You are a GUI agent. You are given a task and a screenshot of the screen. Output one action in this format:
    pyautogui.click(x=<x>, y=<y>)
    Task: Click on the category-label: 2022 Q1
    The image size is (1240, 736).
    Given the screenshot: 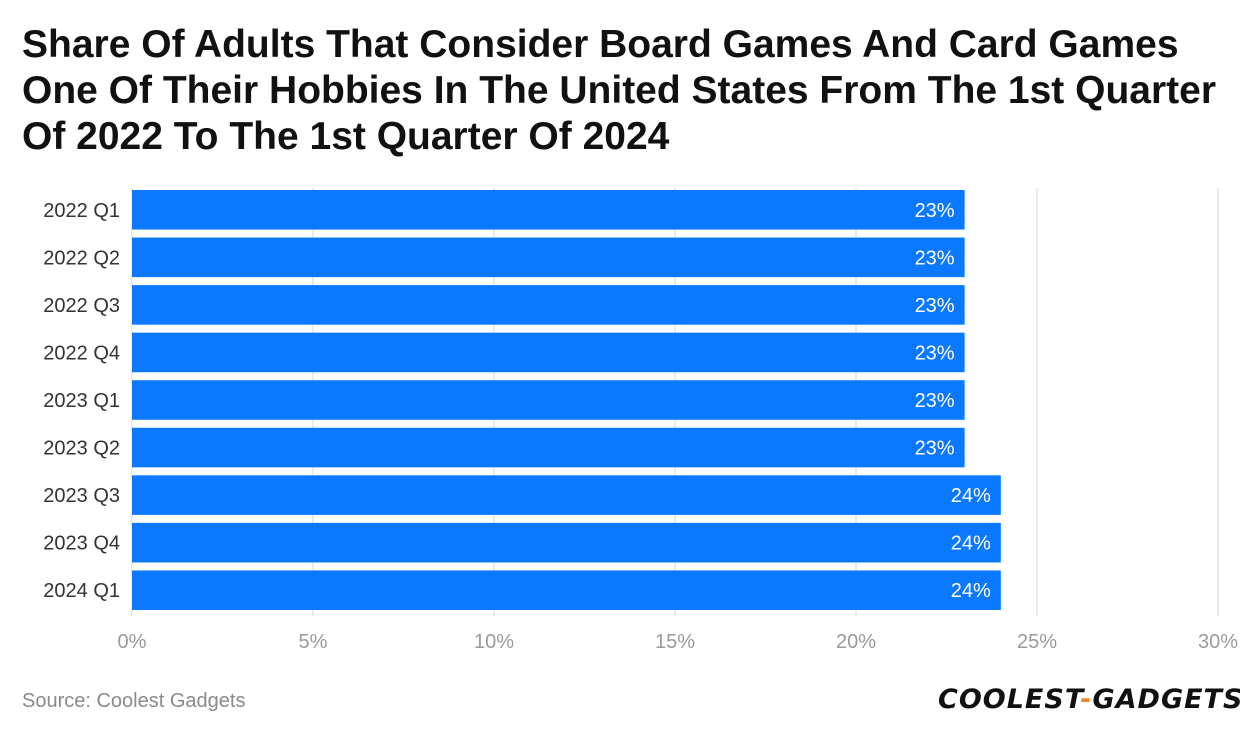 What is the action you would take?
    pyautogui.click(x=81, y=211)
    